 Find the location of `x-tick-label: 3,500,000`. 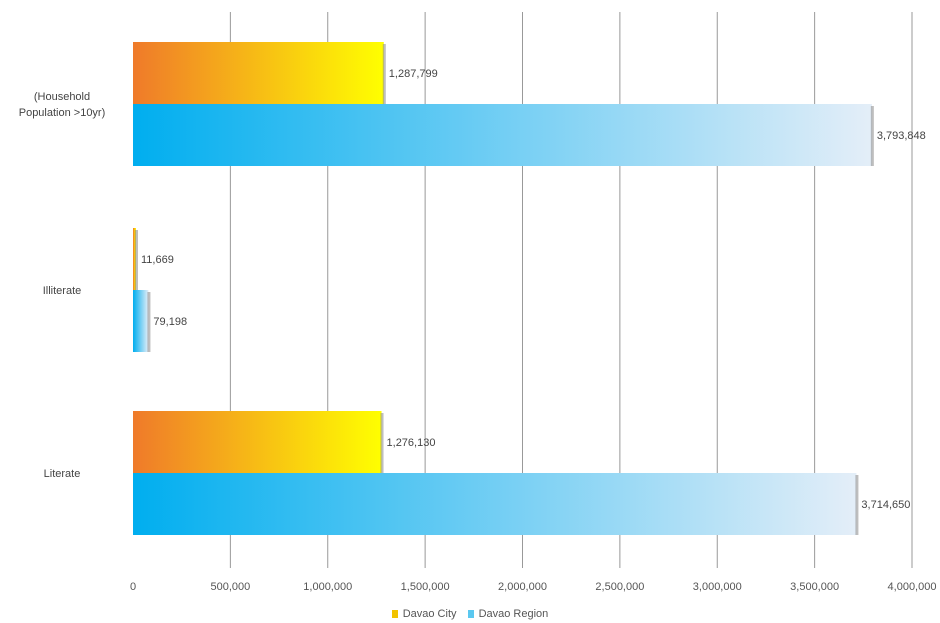

x-tick-label: 3,500,000 is located at coordinates (814, 587).